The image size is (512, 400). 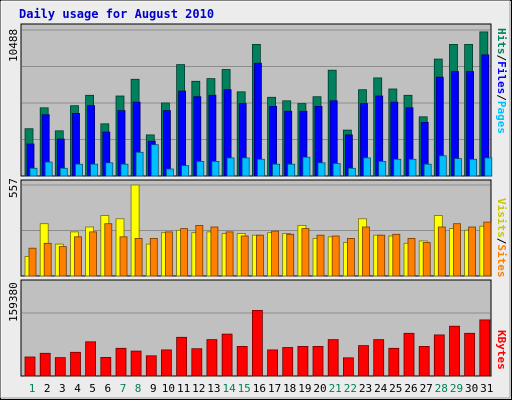 I want to click on x-label-day-6: 6, so click(x=107, y=388).